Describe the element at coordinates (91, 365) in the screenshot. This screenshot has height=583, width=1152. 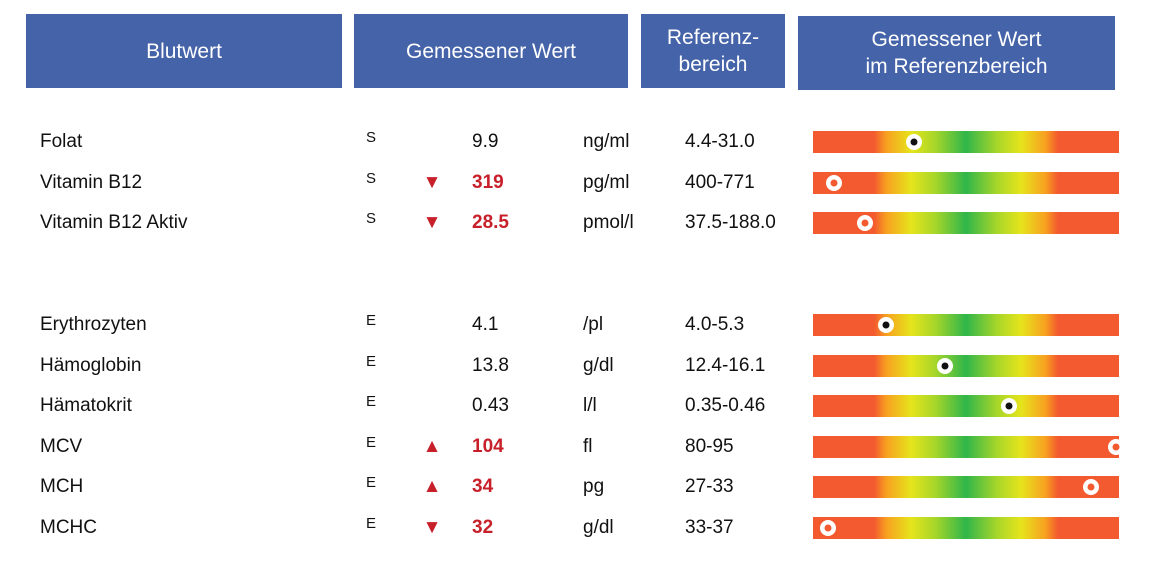
I see `analyte-name: Hämoglobin` at that location.